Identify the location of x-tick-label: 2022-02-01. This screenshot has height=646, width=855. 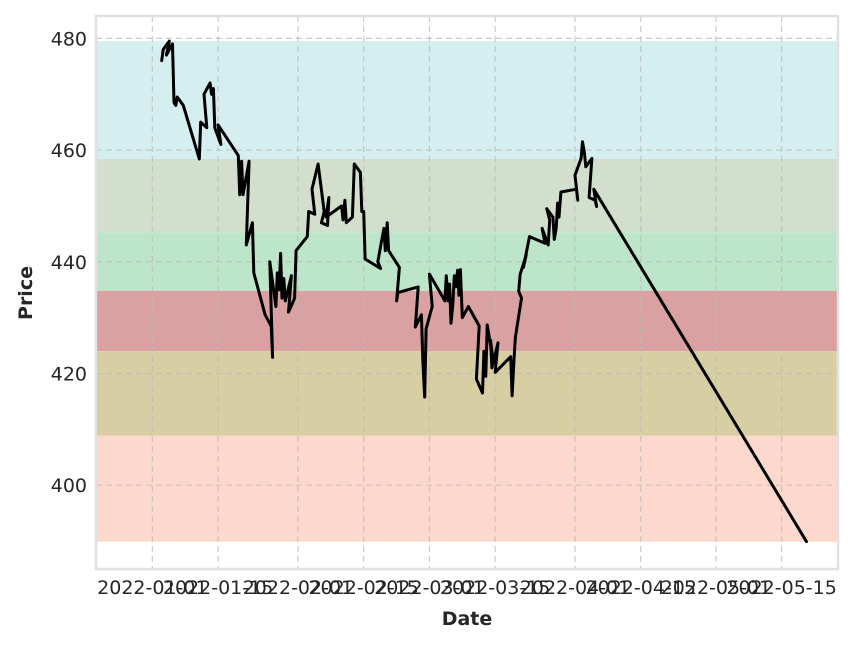
(298, 588).